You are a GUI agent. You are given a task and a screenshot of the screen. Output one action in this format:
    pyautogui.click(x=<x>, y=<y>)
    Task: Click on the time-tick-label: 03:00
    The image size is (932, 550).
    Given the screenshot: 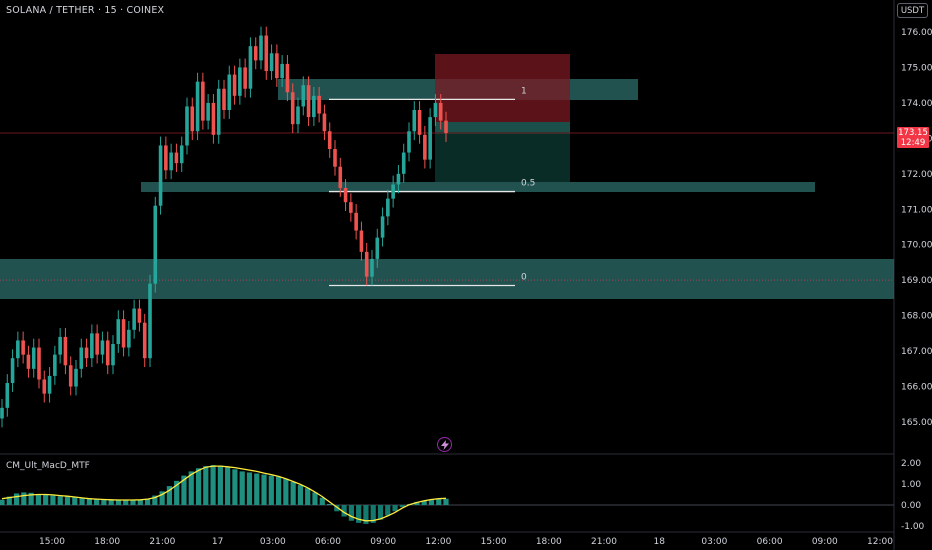 What is the action you would take?
    pyautogui.click(x=273, y=542)
    